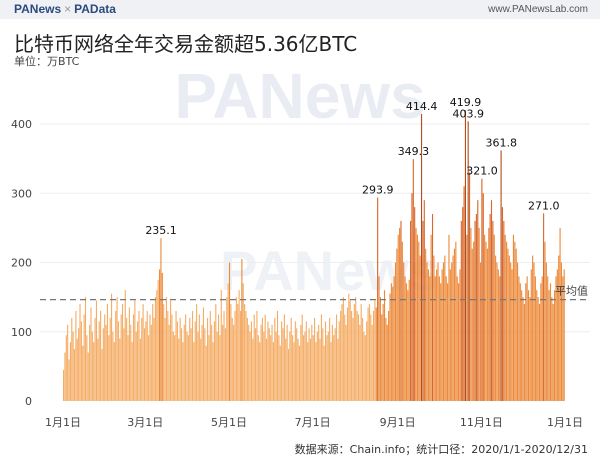 The height and width of the screenshot is (471, 600). What do you see at coordinates (300, 9) in the screenshot?
I see `top-bar: PANews × PAData www.PANewsLab.com` at bounding box center [300, 9].